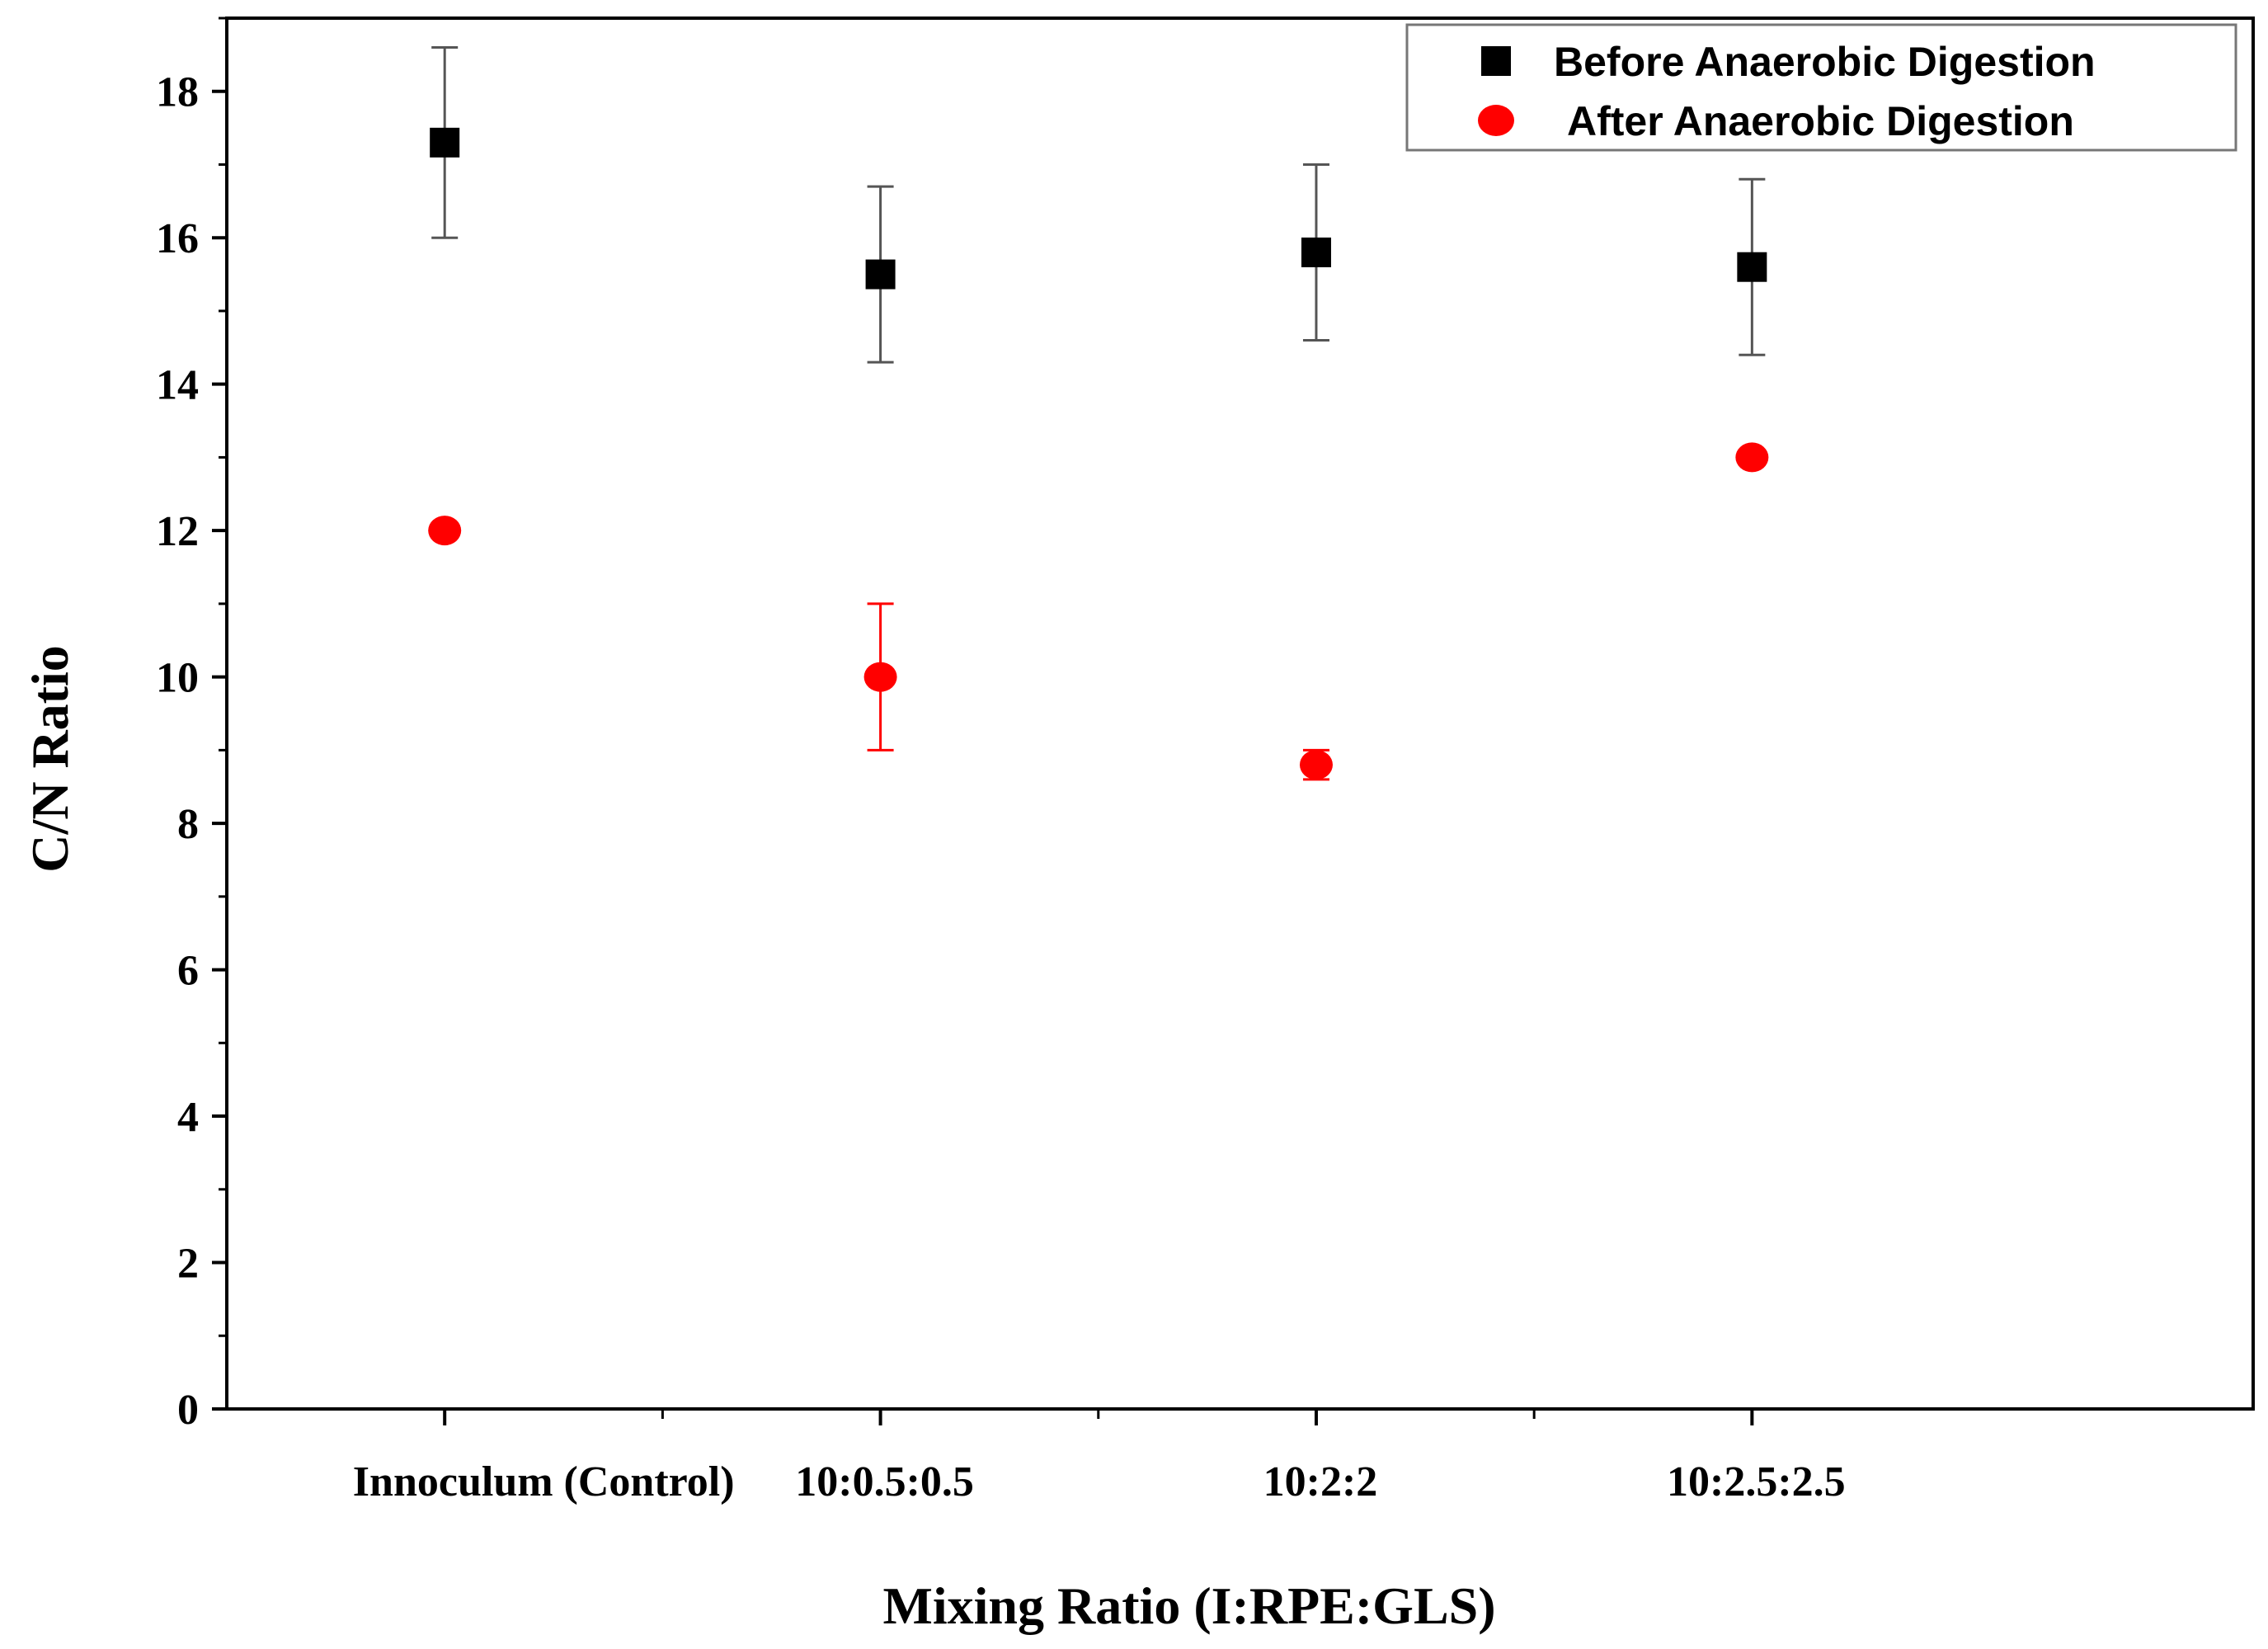 Image resolution: width=2268 pixels, height=1649 pixels. Describe the element at coordinates (1098, 204) in the screenshot. I see `series-before` at that location.